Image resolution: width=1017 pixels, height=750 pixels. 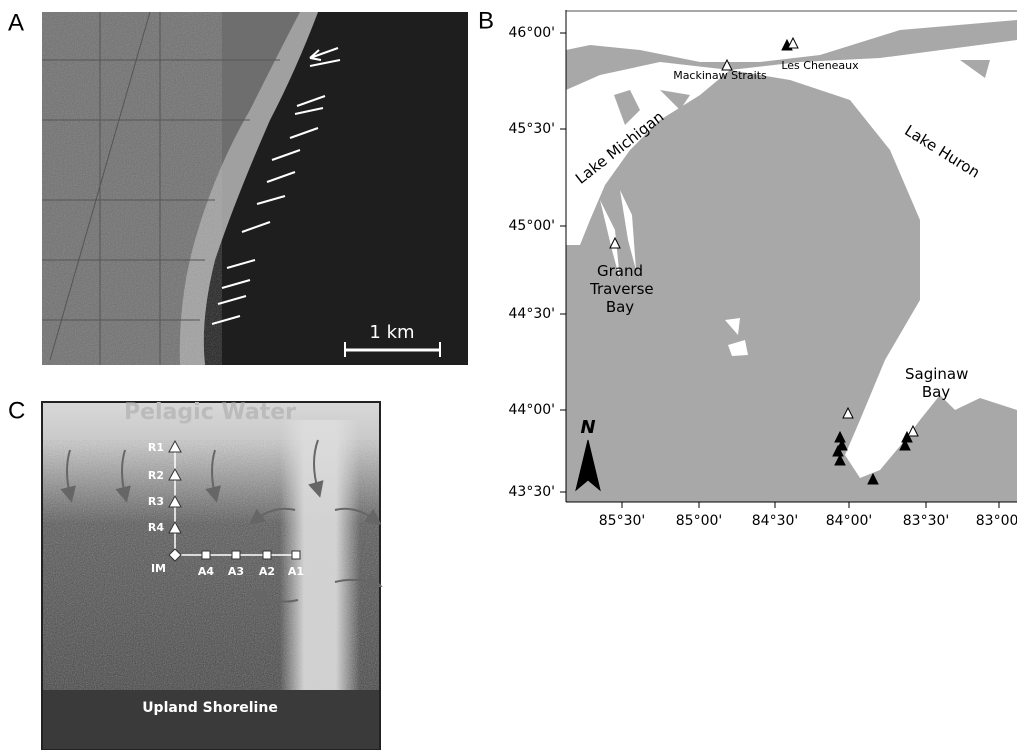 What do you see at coordinates (16, 22) in the screenshot?
I see `panel-label: A` at bounding box center [16, 22].